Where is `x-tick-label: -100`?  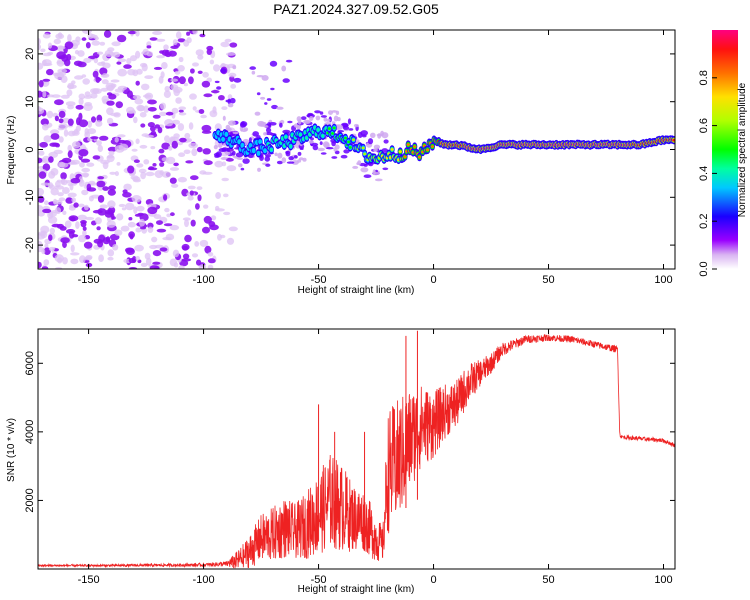
x-tick-label: -100 is located at coordinates (204, 280).